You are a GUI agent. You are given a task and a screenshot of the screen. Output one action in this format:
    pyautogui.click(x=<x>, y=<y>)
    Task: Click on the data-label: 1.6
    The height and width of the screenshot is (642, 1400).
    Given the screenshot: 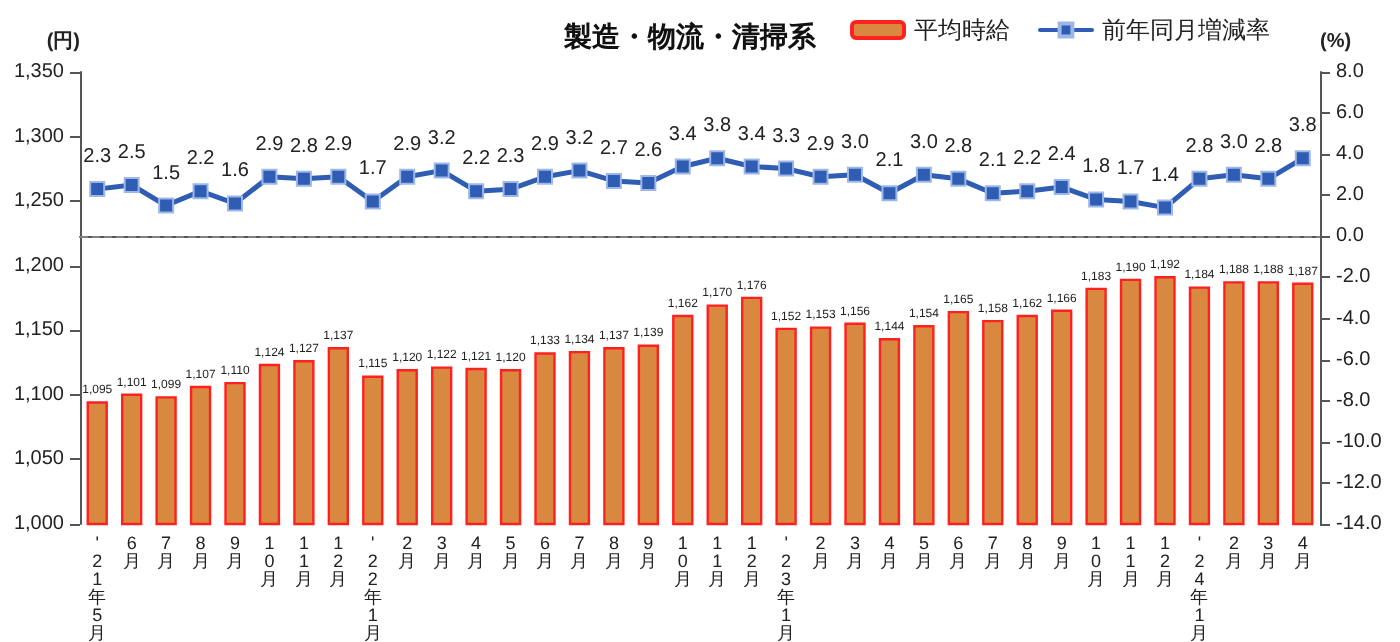 What is the action you would take?
    pyautogui.click(x=235, y=171)
    